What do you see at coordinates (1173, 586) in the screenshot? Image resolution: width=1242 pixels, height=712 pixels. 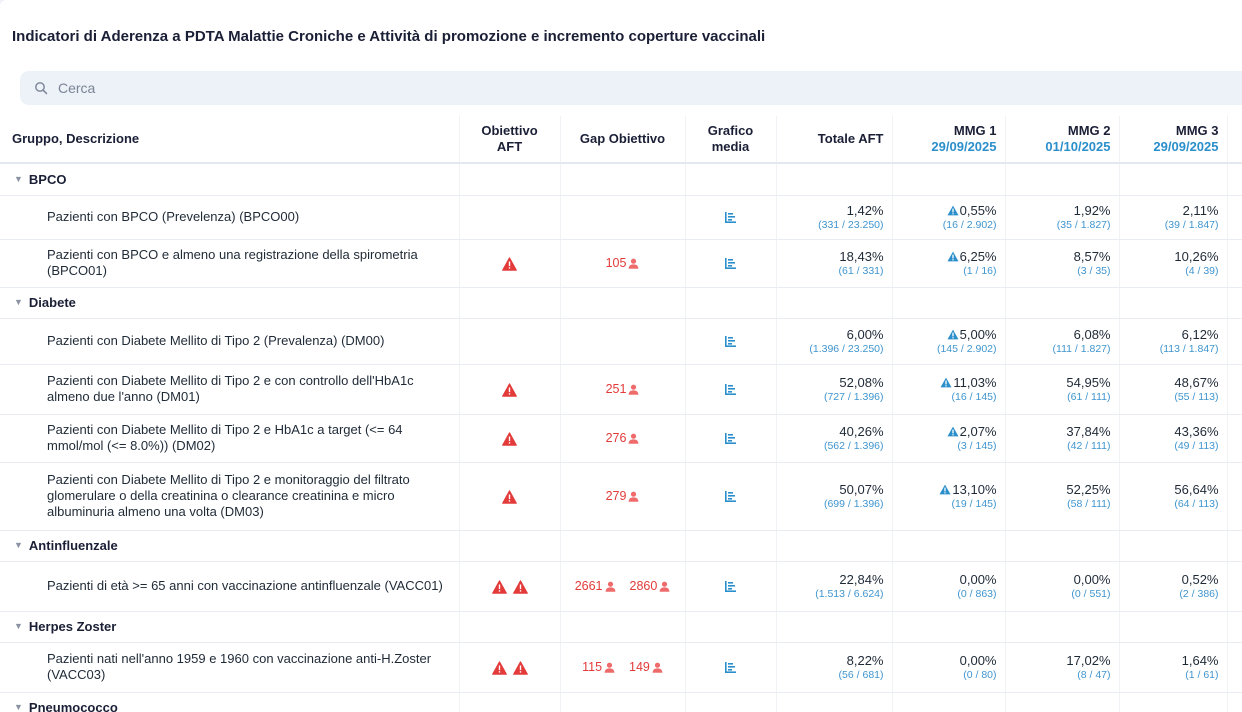 I see `mmg3-cell: 0,52% (2 / 386)` at bounding box center [1173, 586].